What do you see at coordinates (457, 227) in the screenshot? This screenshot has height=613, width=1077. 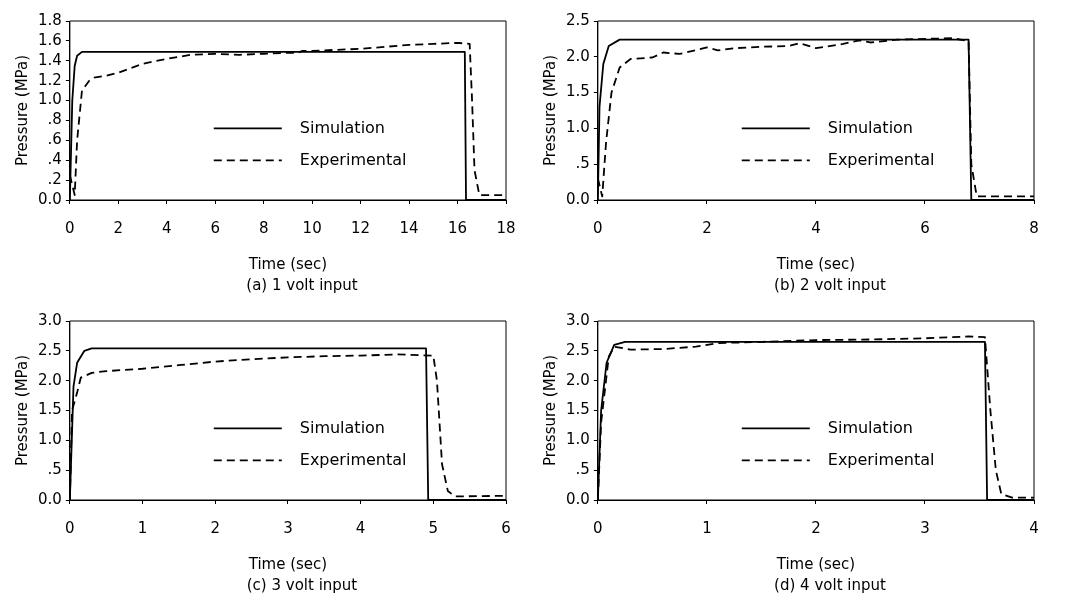 I see `x-tick-label: 16` at bounding box center [457, 227].